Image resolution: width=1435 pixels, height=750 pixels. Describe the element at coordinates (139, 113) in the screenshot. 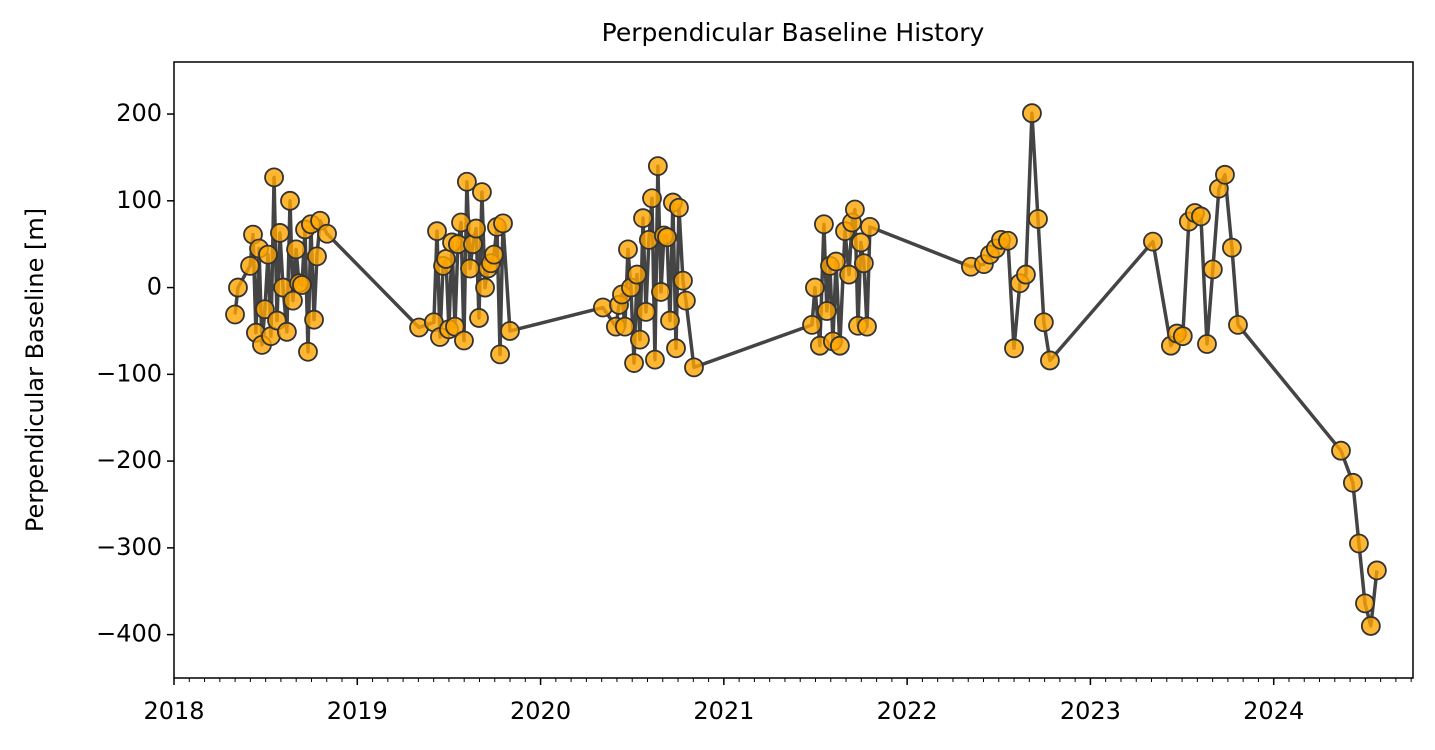

I see `y-tick-label: 200` at that location.